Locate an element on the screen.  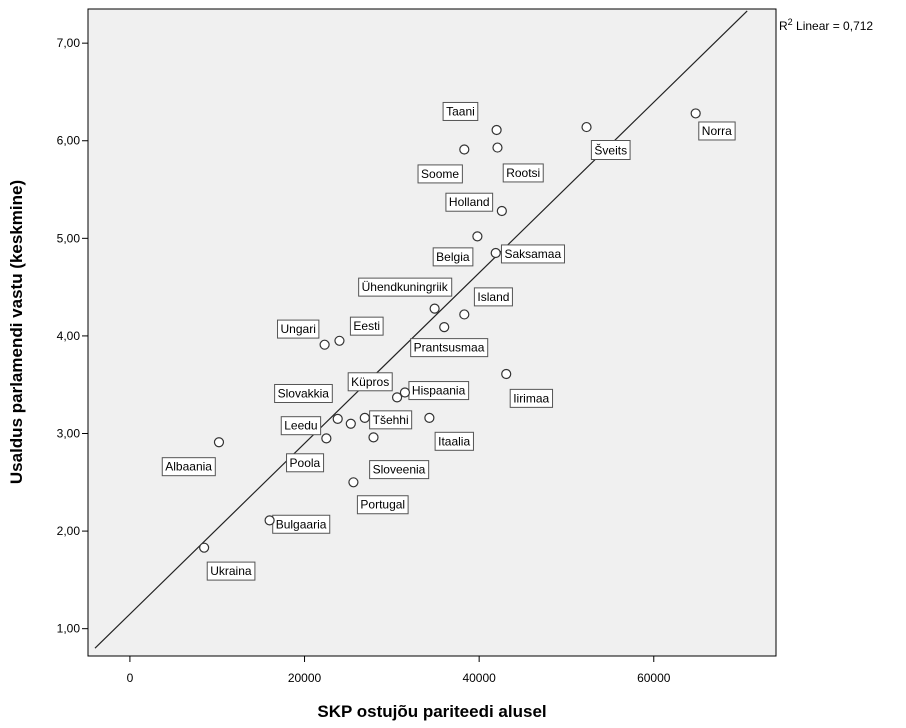
data-point-group: Tšehhi is located at coordinates (386, 420).